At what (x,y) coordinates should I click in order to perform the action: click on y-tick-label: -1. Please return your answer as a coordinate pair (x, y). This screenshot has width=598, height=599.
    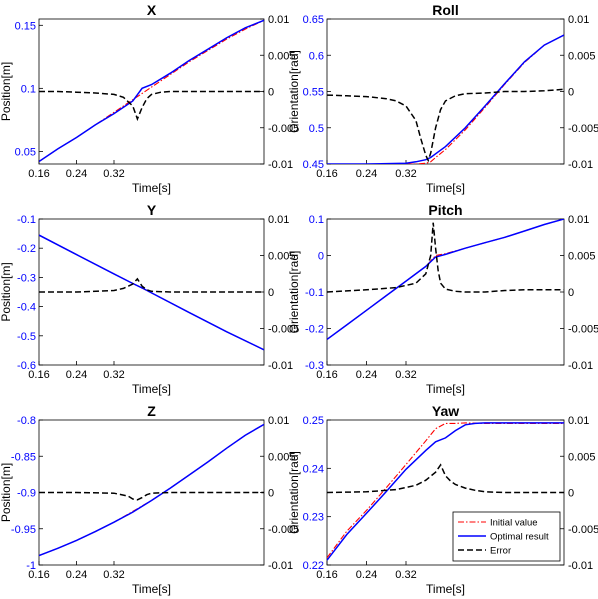
    Looking at the image, I should click on (31, 566).